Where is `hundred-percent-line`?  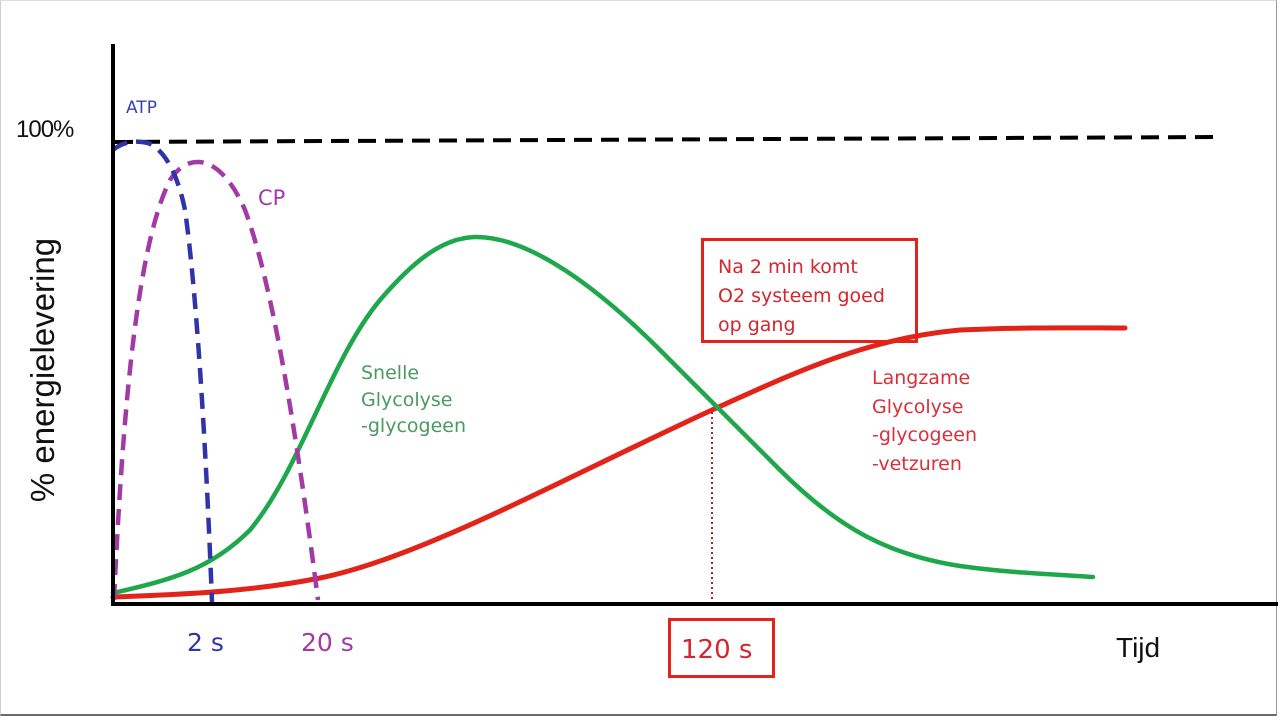
hundred-percent-line is located at coordinates (664, 139).